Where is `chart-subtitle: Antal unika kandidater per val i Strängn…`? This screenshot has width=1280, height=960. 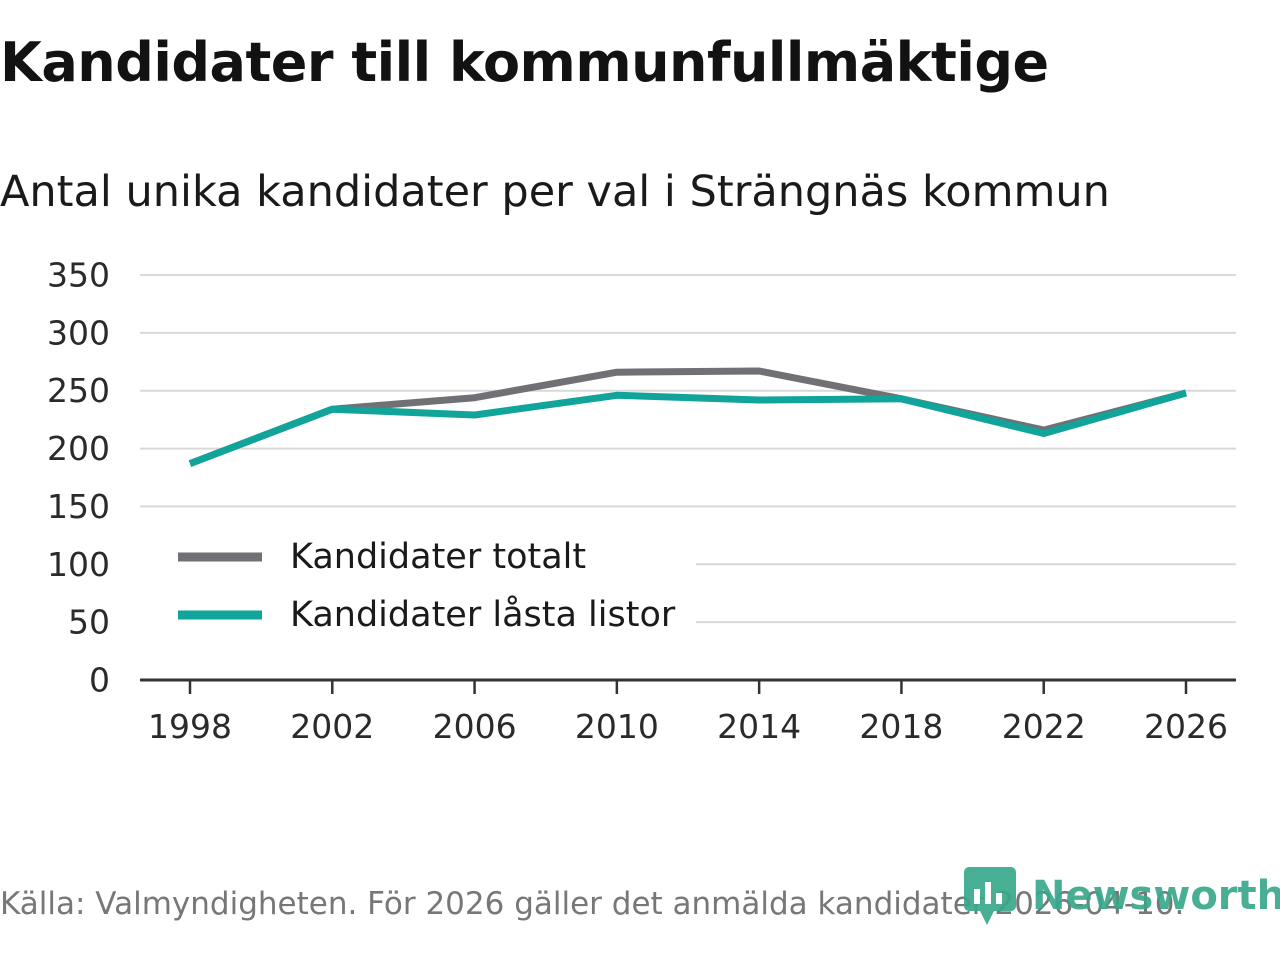
chart-subtitle: Antal unika kandidater per val i Strängn… is located at coordinates (555, 192).